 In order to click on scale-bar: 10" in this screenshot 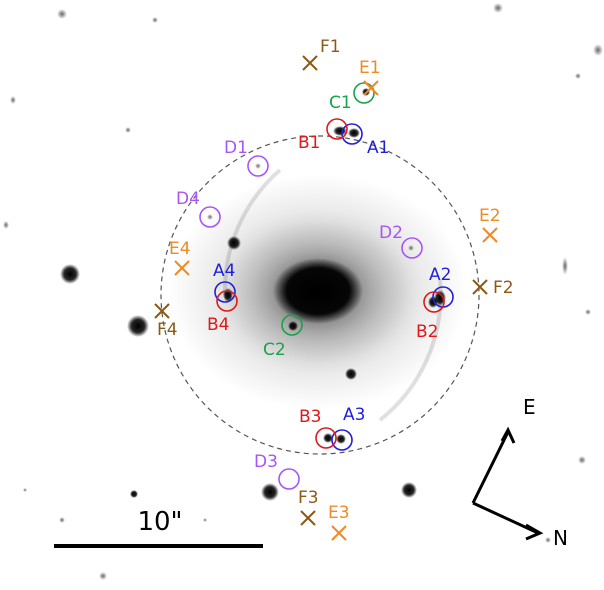, I will do `click(158, 527)`.